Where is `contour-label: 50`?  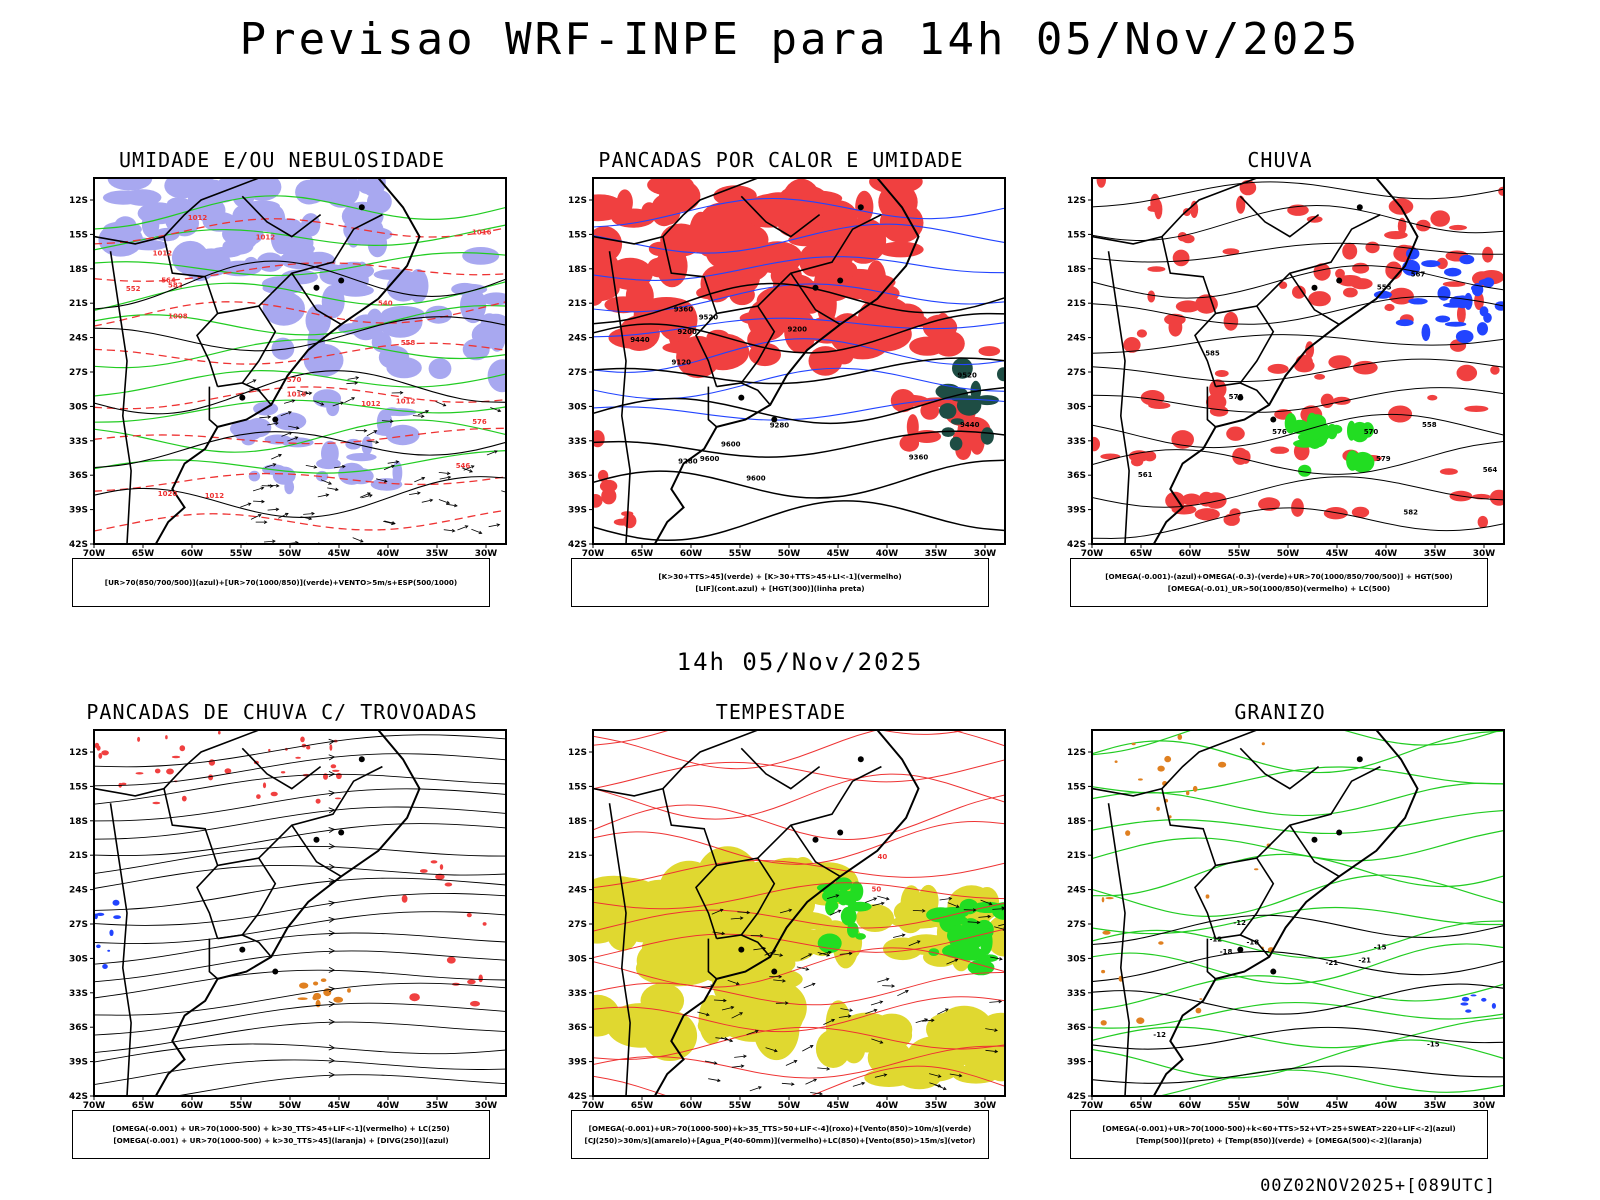 contour-label: 50 is located at coordinates (877, 889).